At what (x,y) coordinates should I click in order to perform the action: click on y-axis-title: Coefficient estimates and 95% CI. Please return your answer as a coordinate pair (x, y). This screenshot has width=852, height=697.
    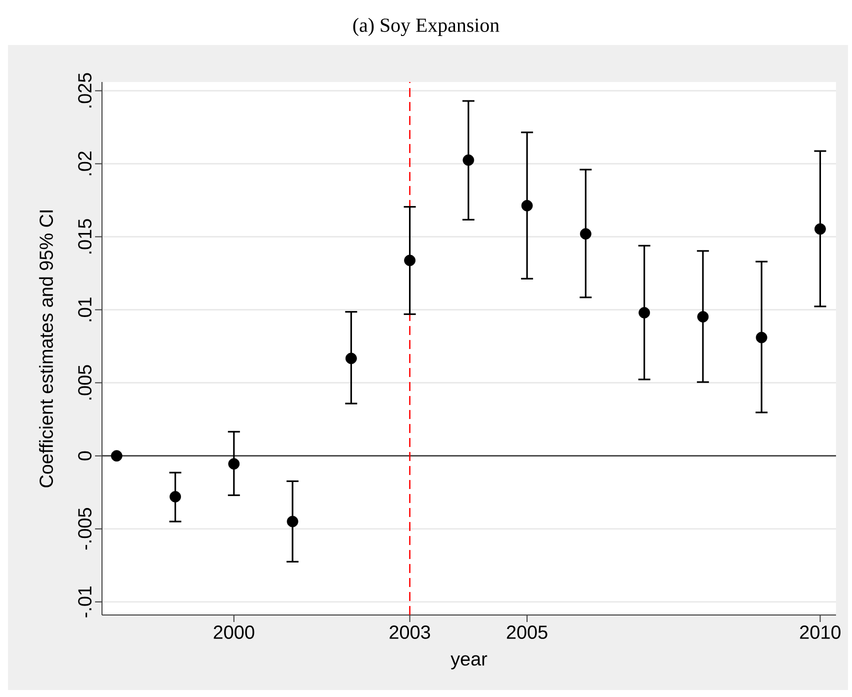
    Looking at the image, I should click on (46, 349).